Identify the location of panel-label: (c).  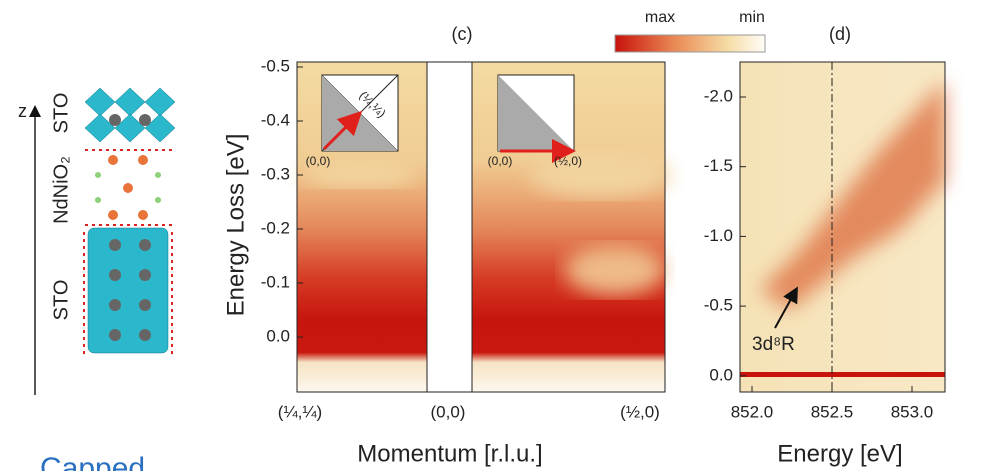
(462, 34).